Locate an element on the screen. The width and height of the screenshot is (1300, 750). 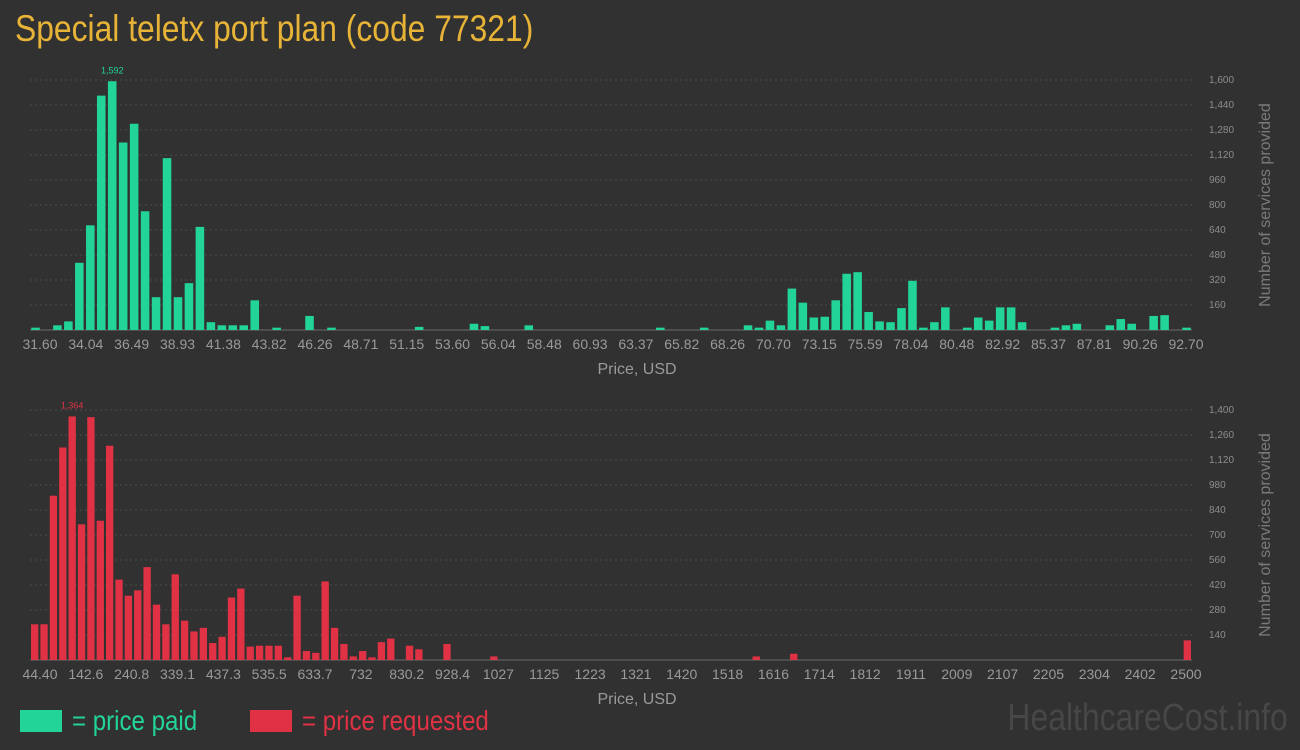
y-tick-label: 420 is located at coordinates (1217, 585).